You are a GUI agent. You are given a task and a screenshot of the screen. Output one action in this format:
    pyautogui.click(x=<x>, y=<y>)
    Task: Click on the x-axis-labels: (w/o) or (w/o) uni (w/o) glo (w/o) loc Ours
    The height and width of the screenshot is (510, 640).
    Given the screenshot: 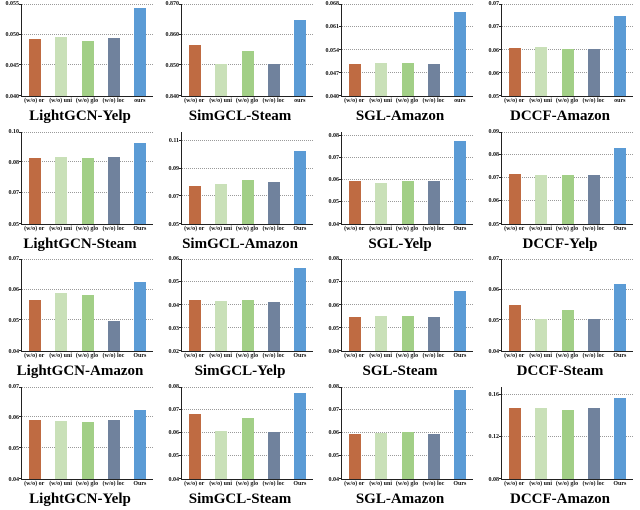 What is the action you would take?
    pyautogui.click(x=407, y=230)
    